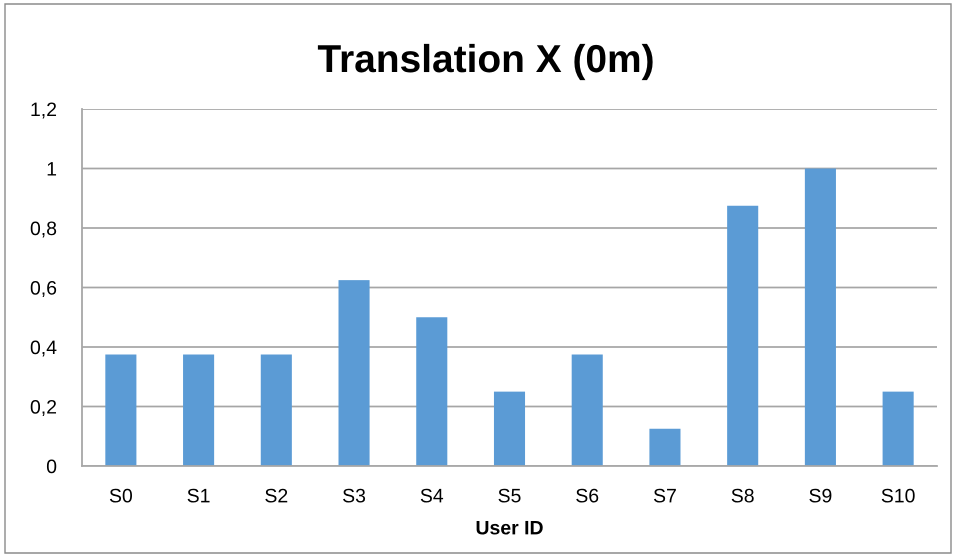 The image size is (957, 558). Describe the element at coordinates (587, 495) in the screenshot. I see `x-tick-label: S6` at that location.